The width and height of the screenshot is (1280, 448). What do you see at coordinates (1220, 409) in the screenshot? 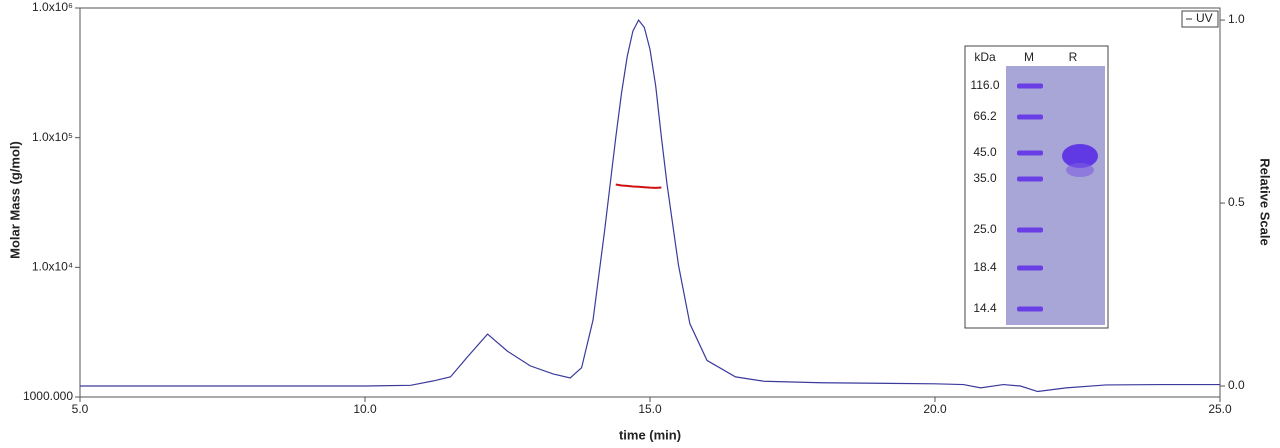
I see `x-tick-label: 25.0` at bounding box center [1220, 409].